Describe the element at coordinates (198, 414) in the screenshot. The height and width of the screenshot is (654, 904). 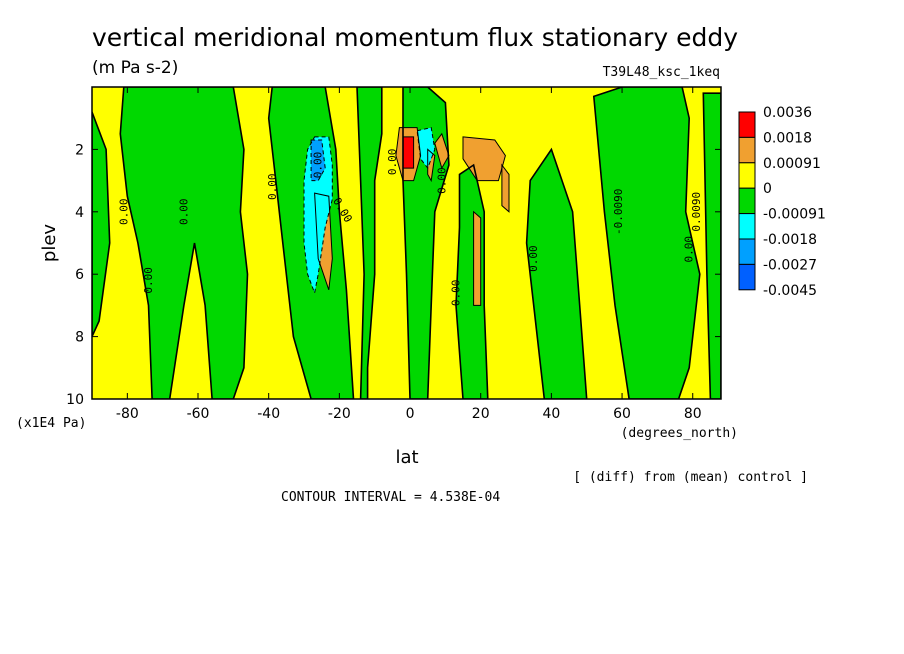
I see `x-tick-label: -60` at that location.